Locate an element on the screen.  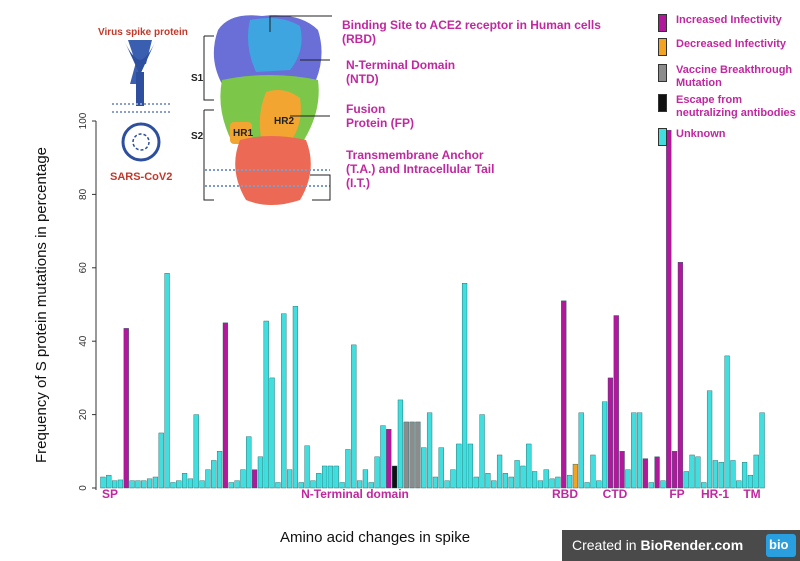
spike-structure is located at coordinates (267, 110).